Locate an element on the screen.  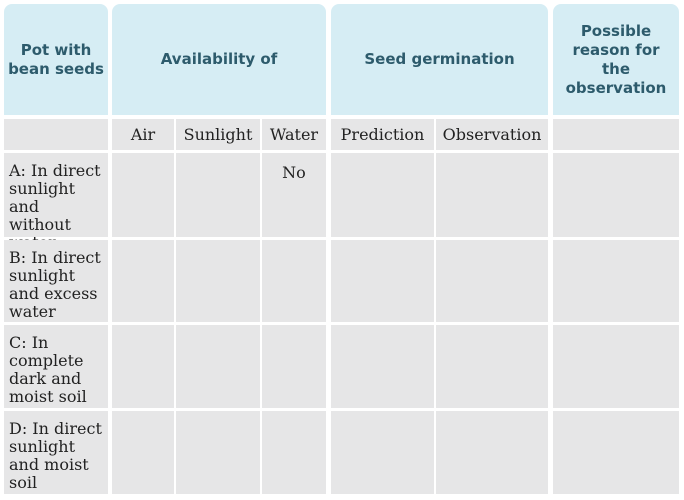
cell-value: No is located at coordinates (294, 195).